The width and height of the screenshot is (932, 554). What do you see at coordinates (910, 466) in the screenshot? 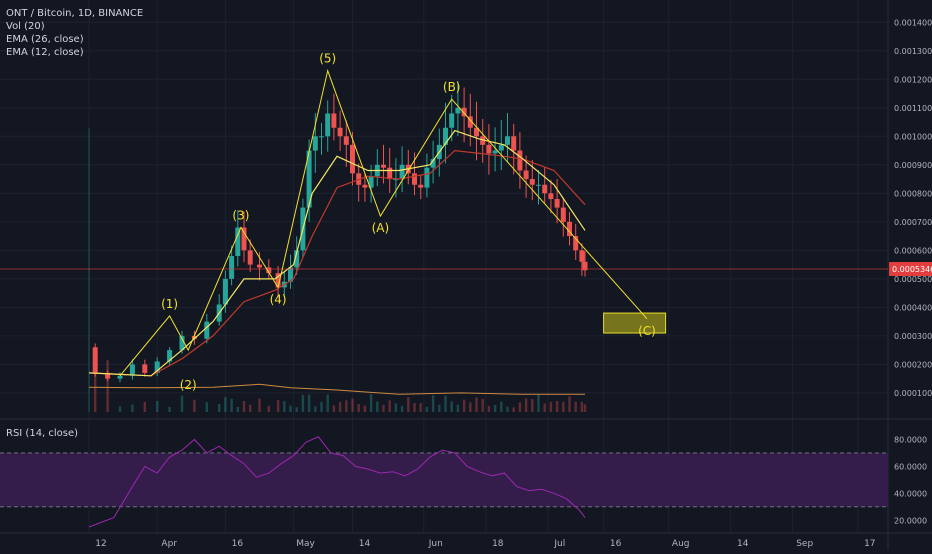
I see `rsi-axis-tick: 60.0000` at bounding box center [910, 466].